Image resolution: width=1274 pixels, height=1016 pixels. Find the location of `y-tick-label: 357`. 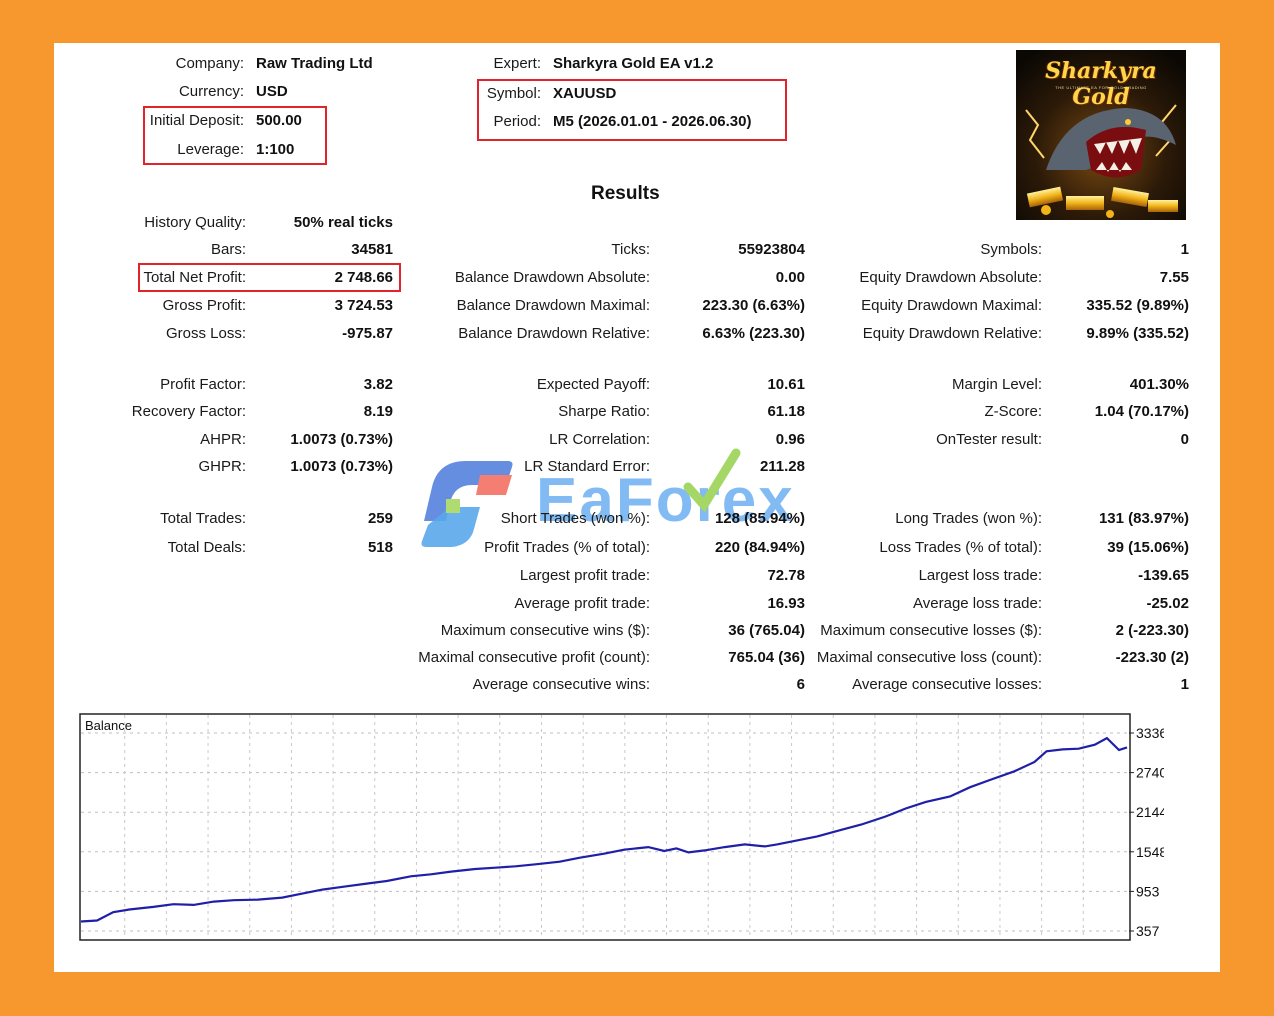

y-tick-label: 357 is located at coordinates (1148, 931).